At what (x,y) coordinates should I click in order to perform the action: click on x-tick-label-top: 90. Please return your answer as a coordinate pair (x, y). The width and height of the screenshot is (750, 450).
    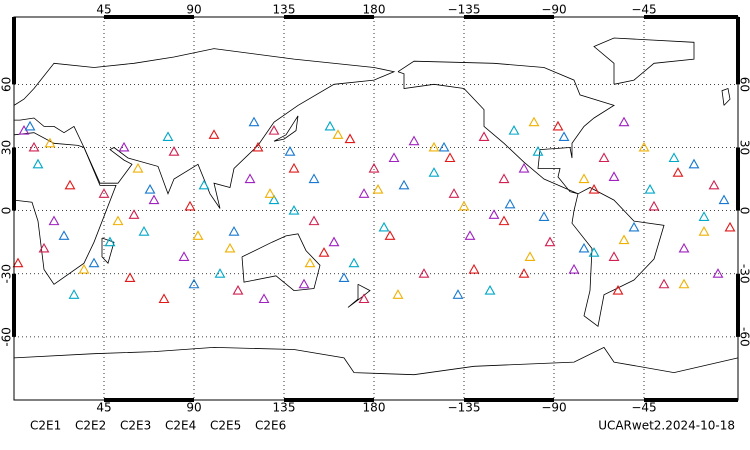
    Looking at the image, I should click on (193, 10).